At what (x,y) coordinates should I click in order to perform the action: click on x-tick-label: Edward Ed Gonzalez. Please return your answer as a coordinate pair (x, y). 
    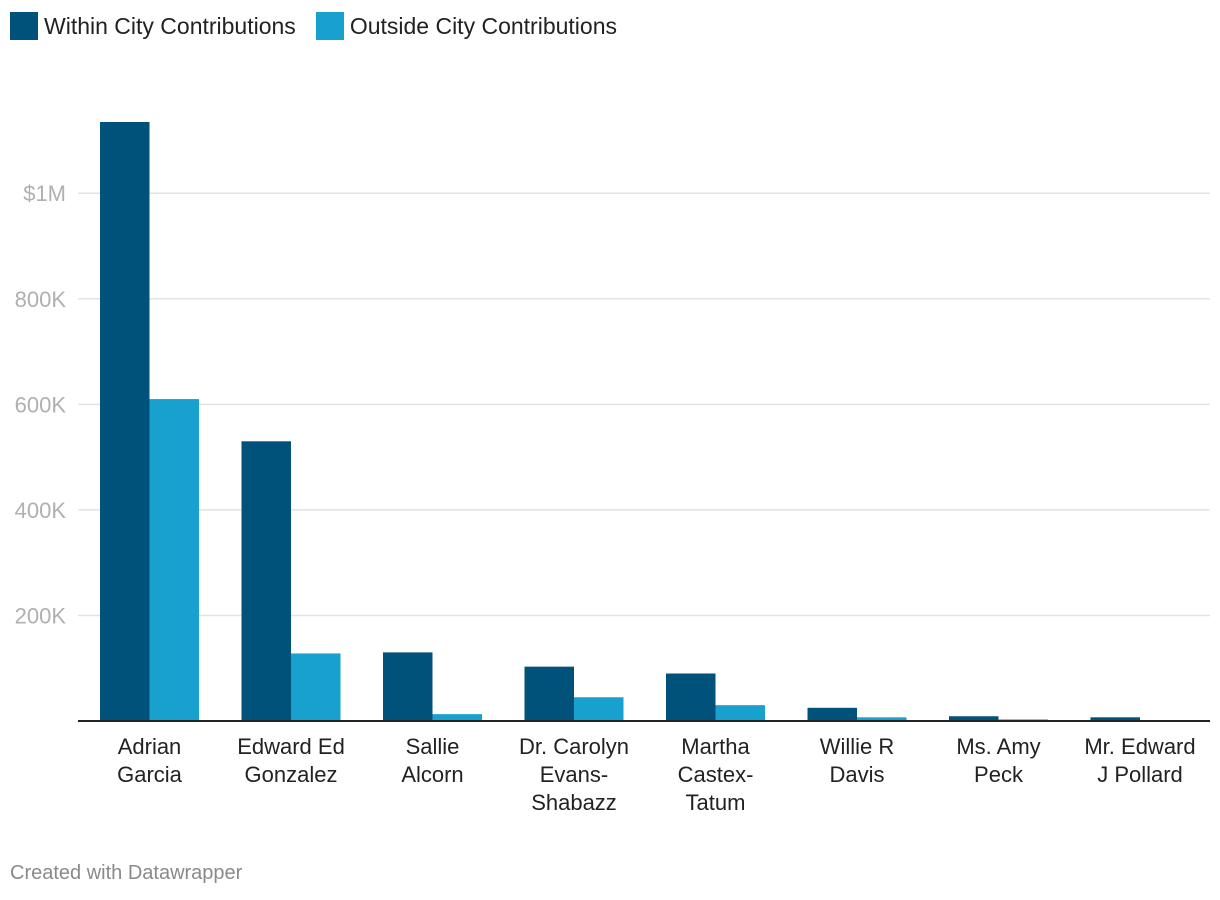
    Looking at the image, I should click on (291, 760).